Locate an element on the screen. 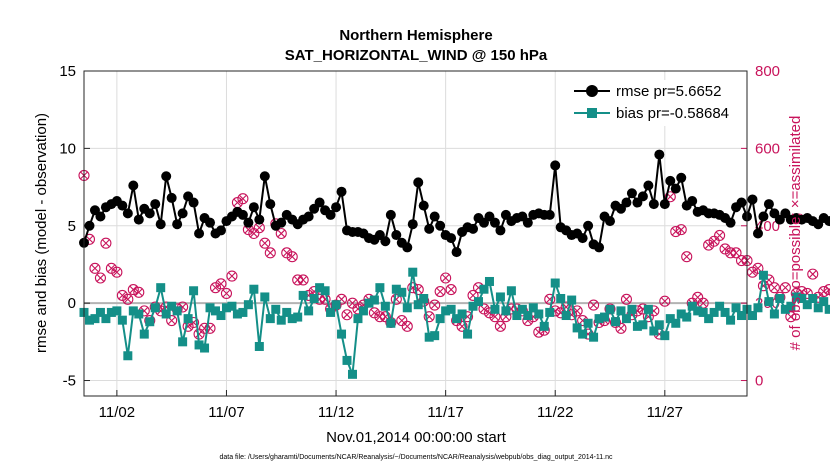  y-right-tick-label: 800 is located at coordinates (767, 71).